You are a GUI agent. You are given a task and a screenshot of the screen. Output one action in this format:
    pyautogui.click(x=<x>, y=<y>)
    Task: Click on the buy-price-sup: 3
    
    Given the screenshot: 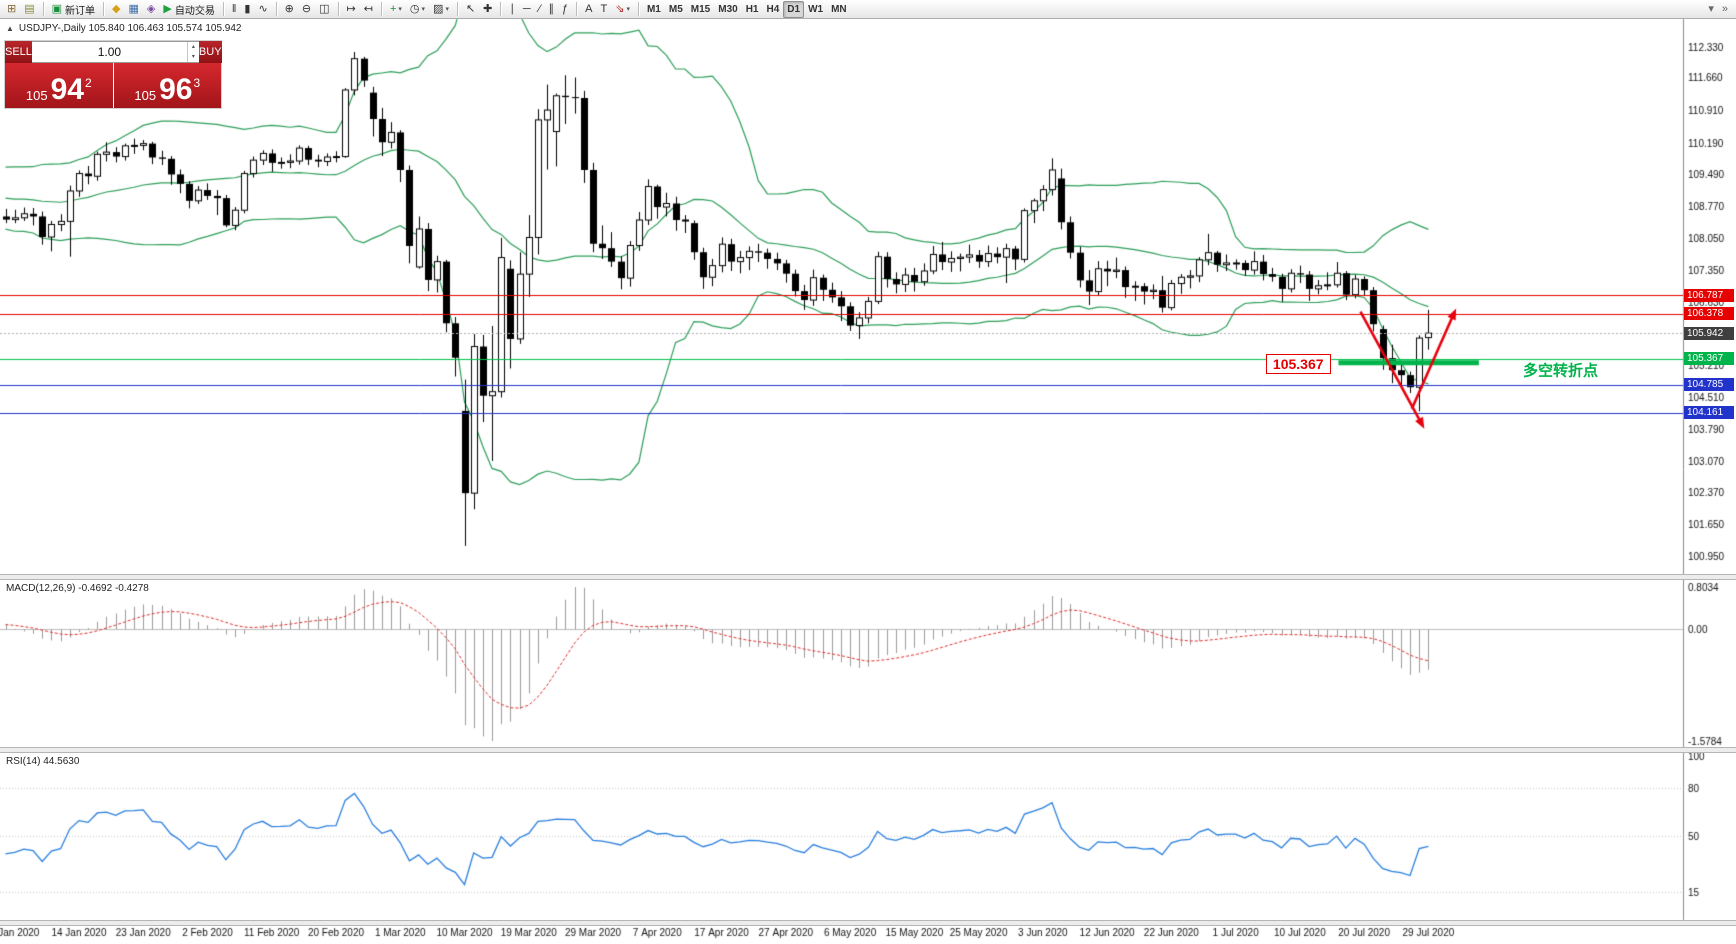 What is the action you would take?
    pyautogui.click(x=197, y=83)
    